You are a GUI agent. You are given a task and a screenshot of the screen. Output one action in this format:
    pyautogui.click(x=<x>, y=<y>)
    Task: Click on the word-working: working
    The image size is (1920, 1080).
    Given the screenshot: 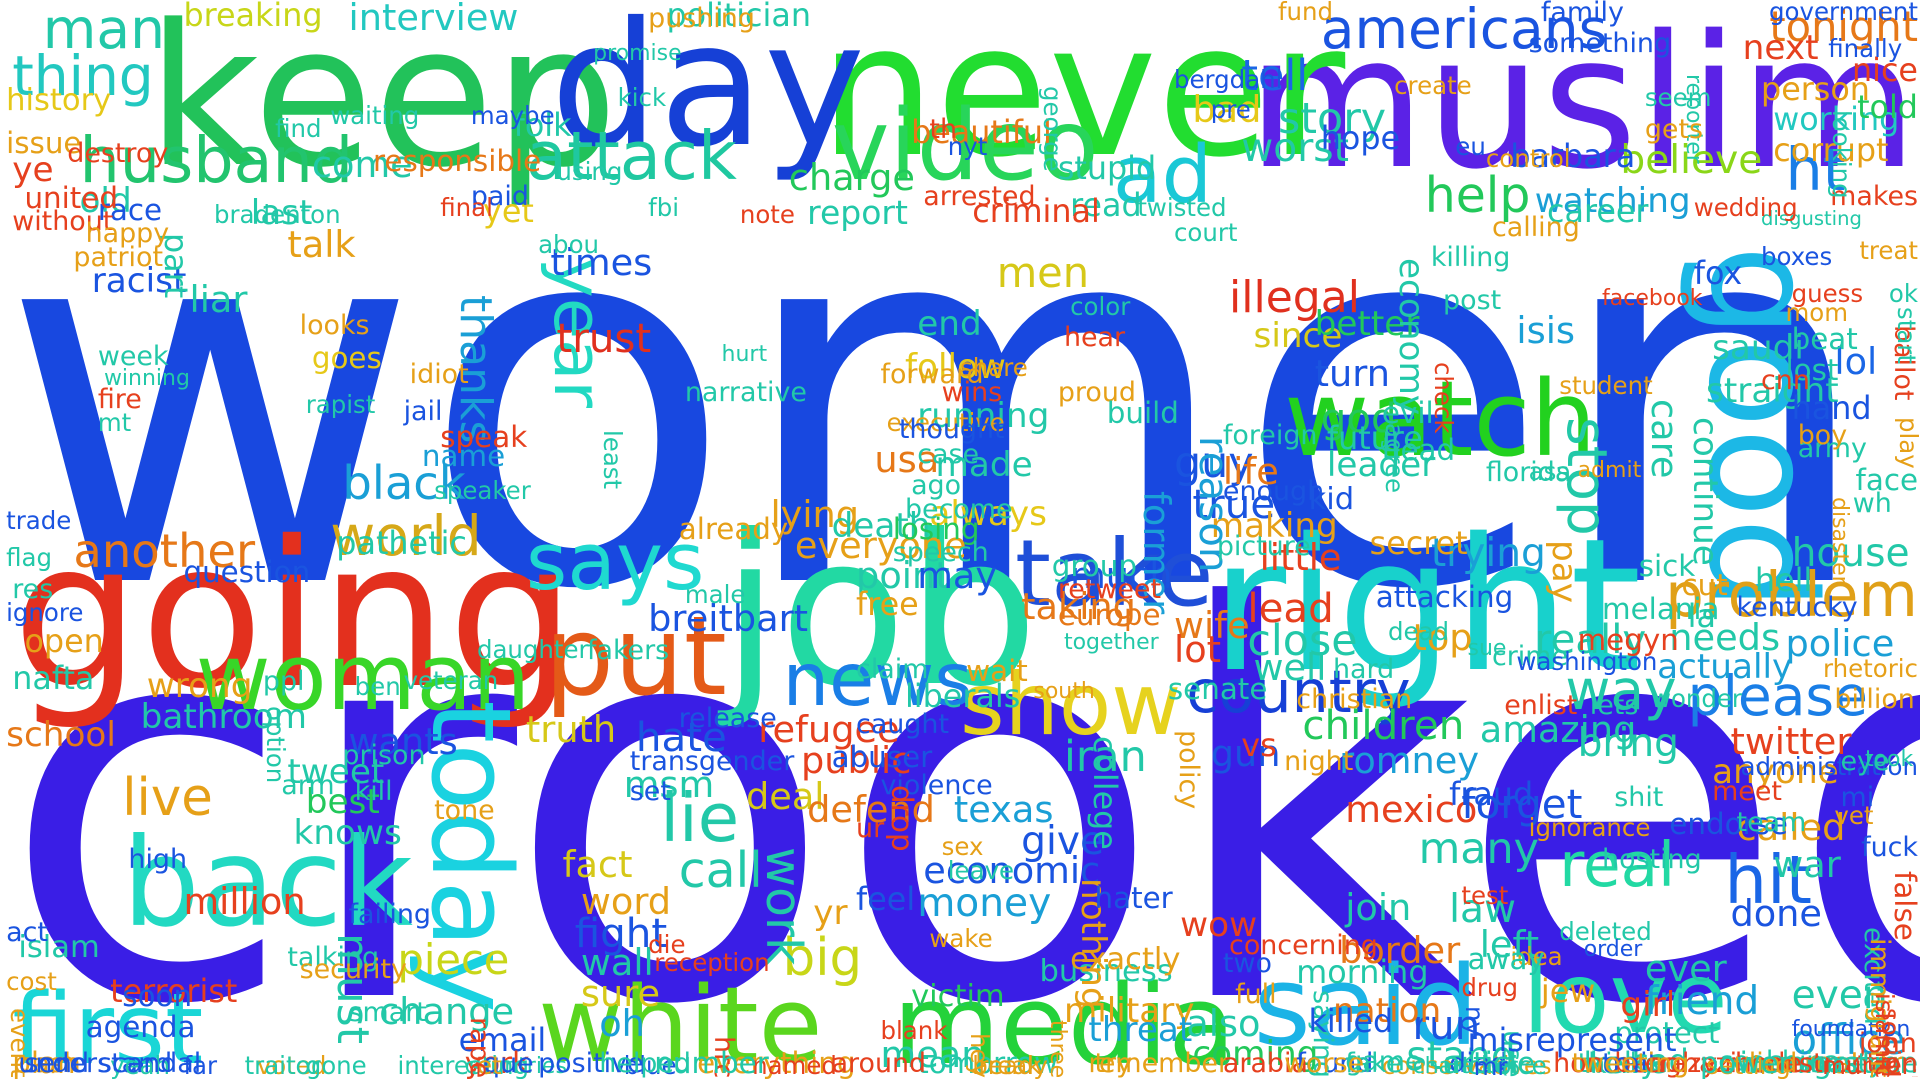 What is the action you would take?
    pyautogui.click(x=1836, y=120)
    